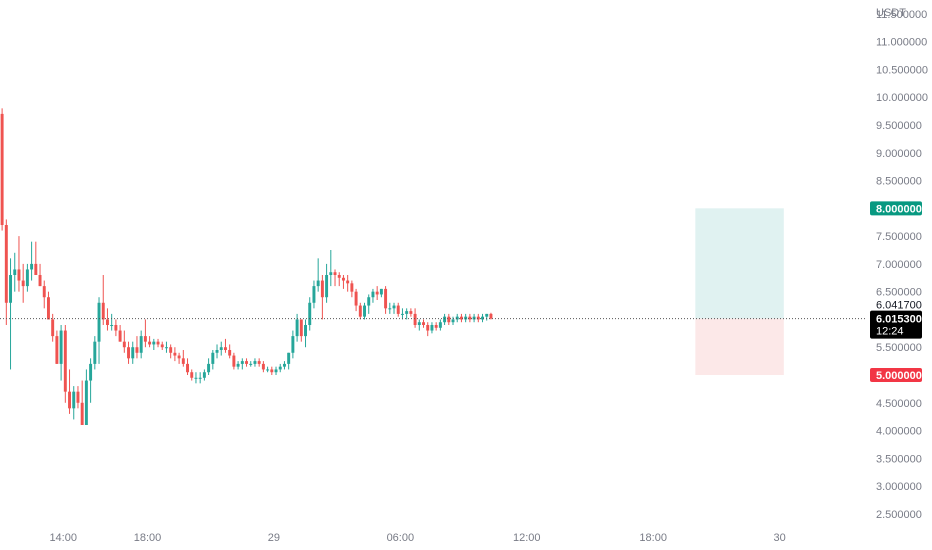  Describe the element at coordinates (899, 209) in the screenshot. I see `take-profit-tag-text: 8.000000` at that location.